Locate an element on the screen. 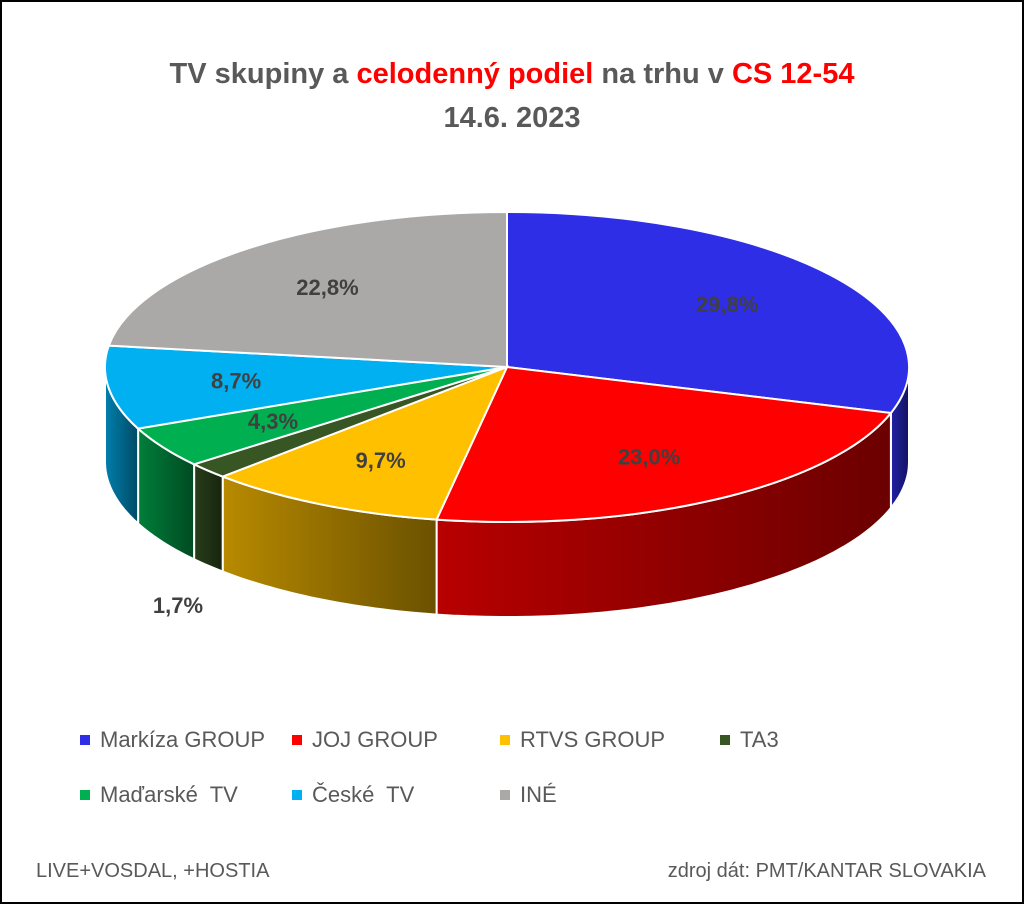 The width and height of the screenshot is (1024, 904). legend-label: RTVS GROUP is located at coordinates (593, 739).